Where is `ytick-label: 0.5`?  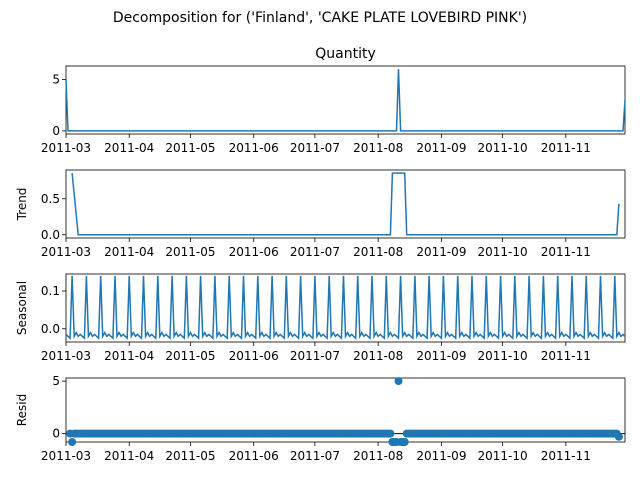
ytick-label: 0.5 is located at coordinates (50, 199).